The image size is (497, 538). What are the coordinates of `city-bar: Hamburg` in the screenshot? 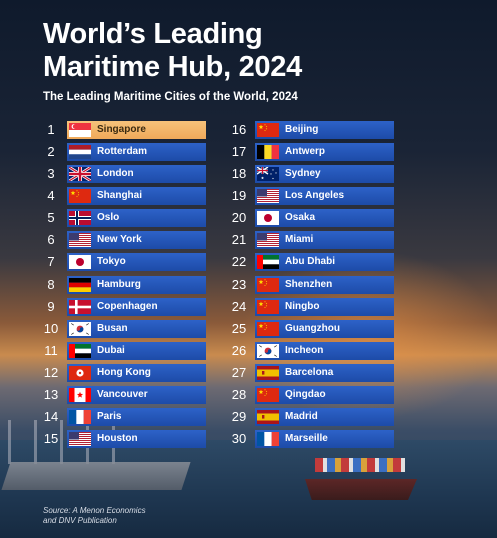 It's located at (136, 284).